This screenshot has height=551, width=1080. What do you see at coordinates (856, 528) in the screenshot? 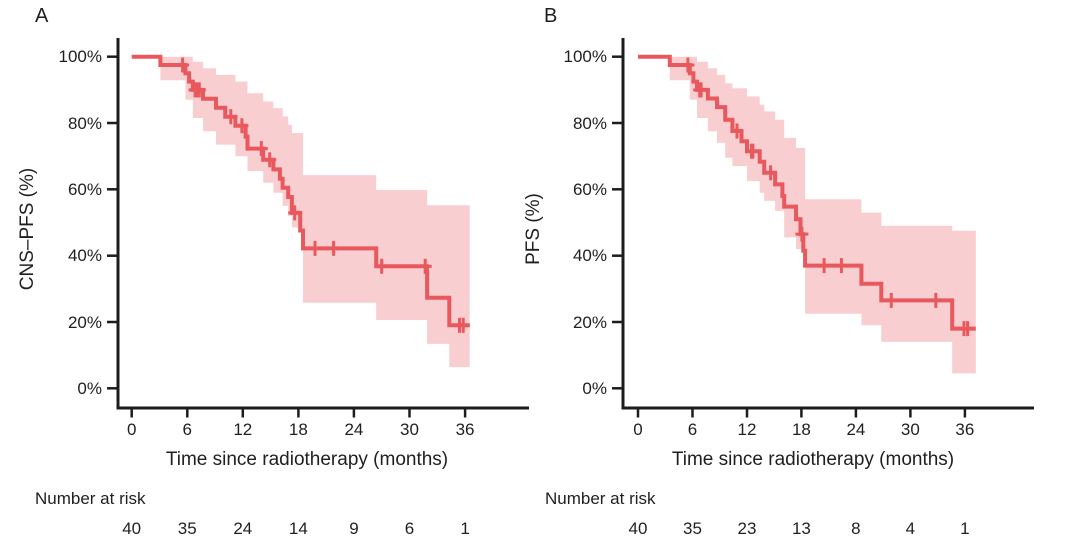
I see `risk-count: 8` at bounding box center [856, 528].